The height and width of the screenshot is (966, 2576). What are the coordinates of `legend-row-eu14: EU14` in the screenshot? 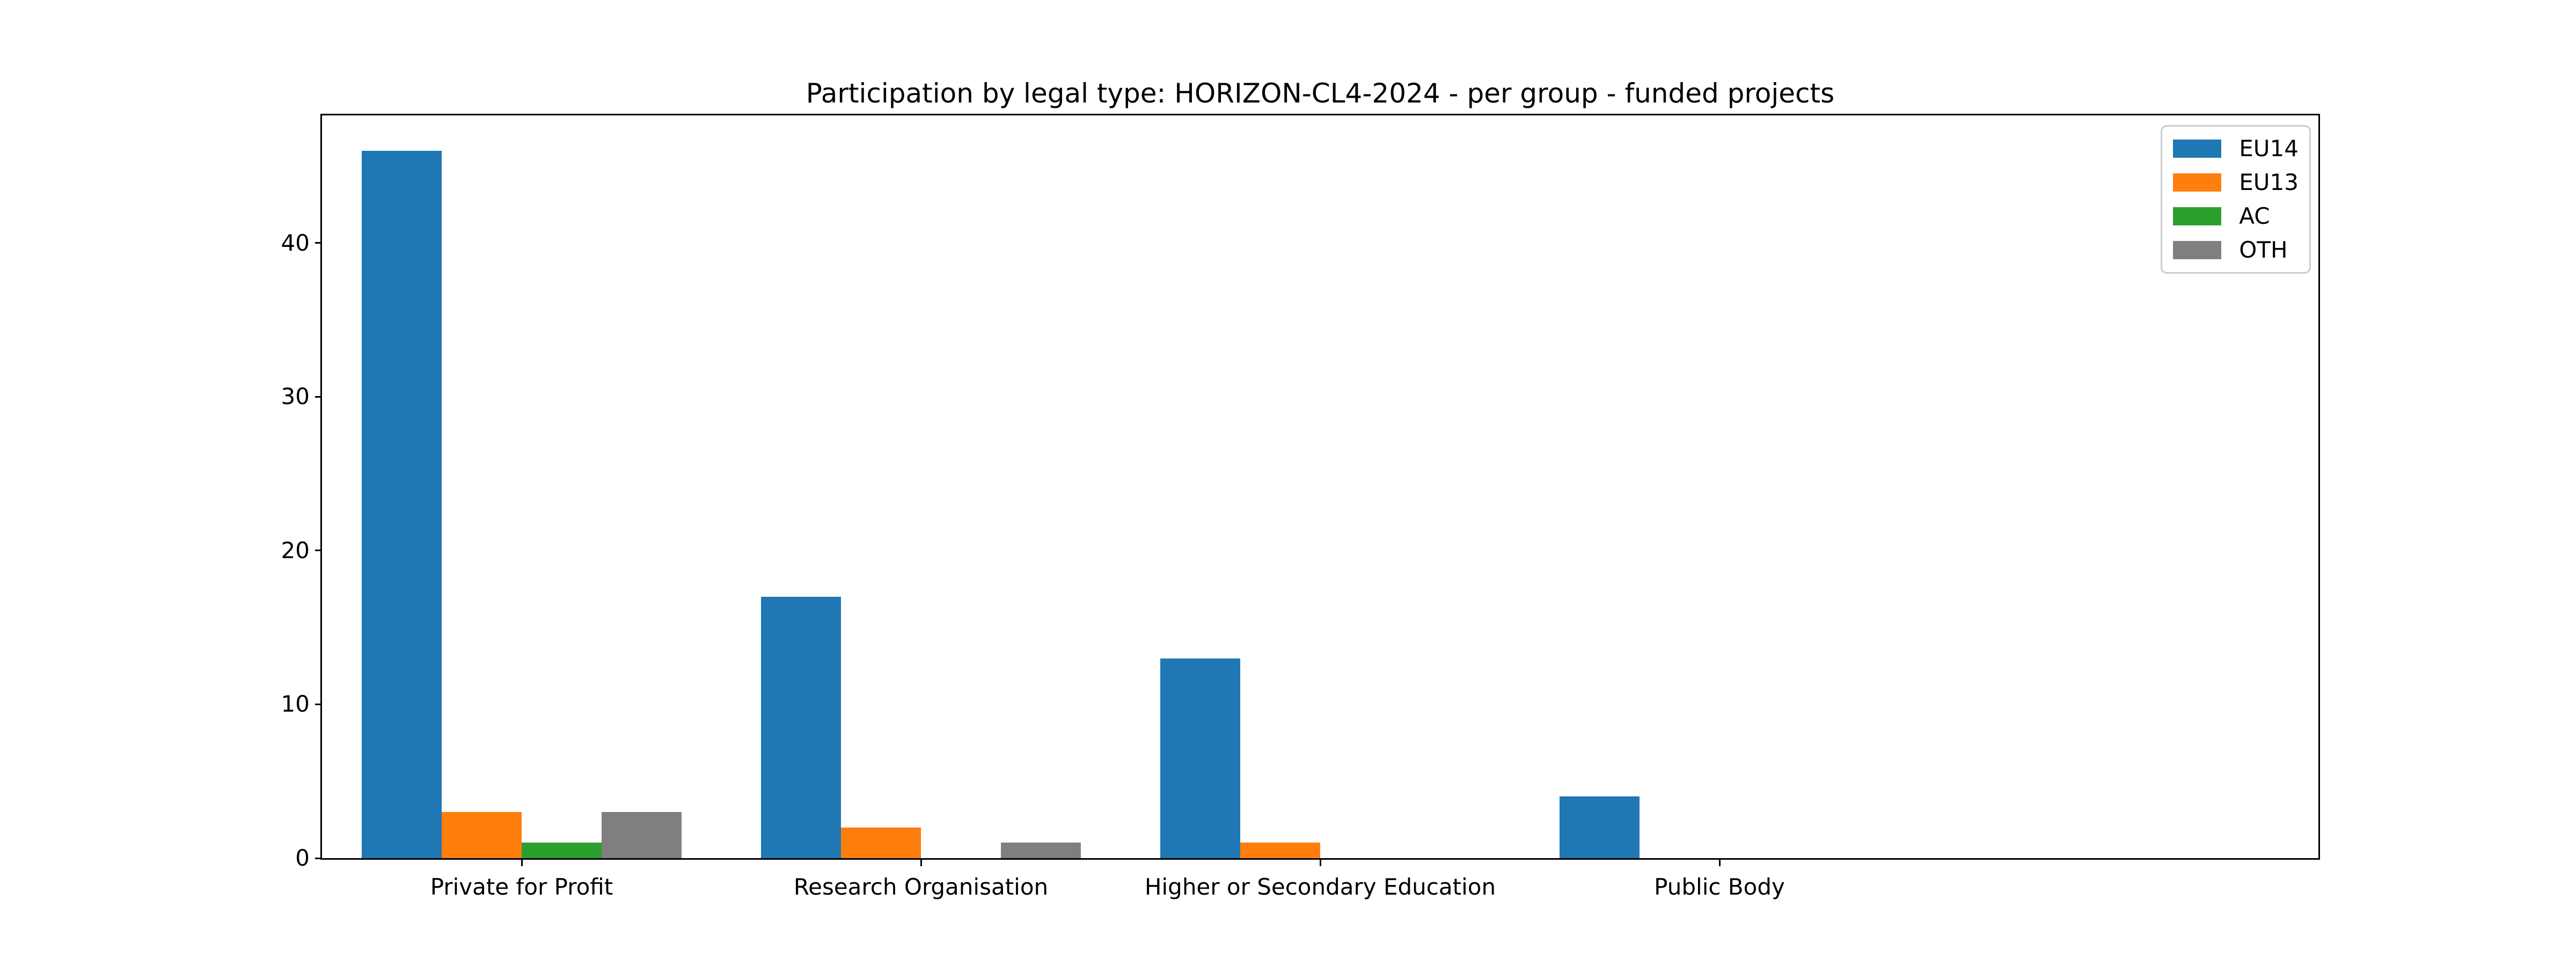 It's located at (2236, 148).